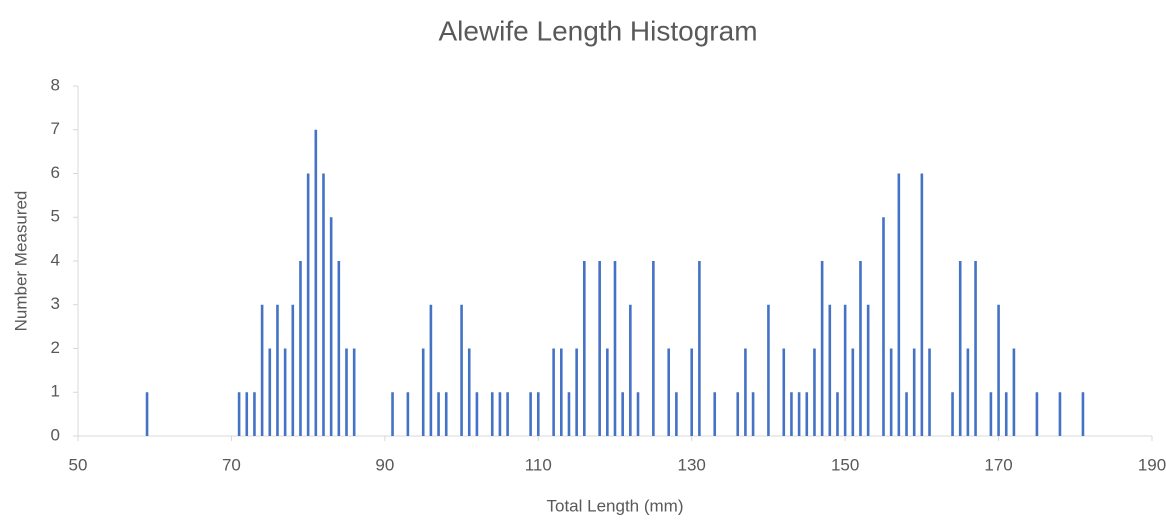 This screenshot has height=521, width=1166. Describe the element at coordinates (998, 464) in the screenshot. I see `x-tick-label: 170` at that location.